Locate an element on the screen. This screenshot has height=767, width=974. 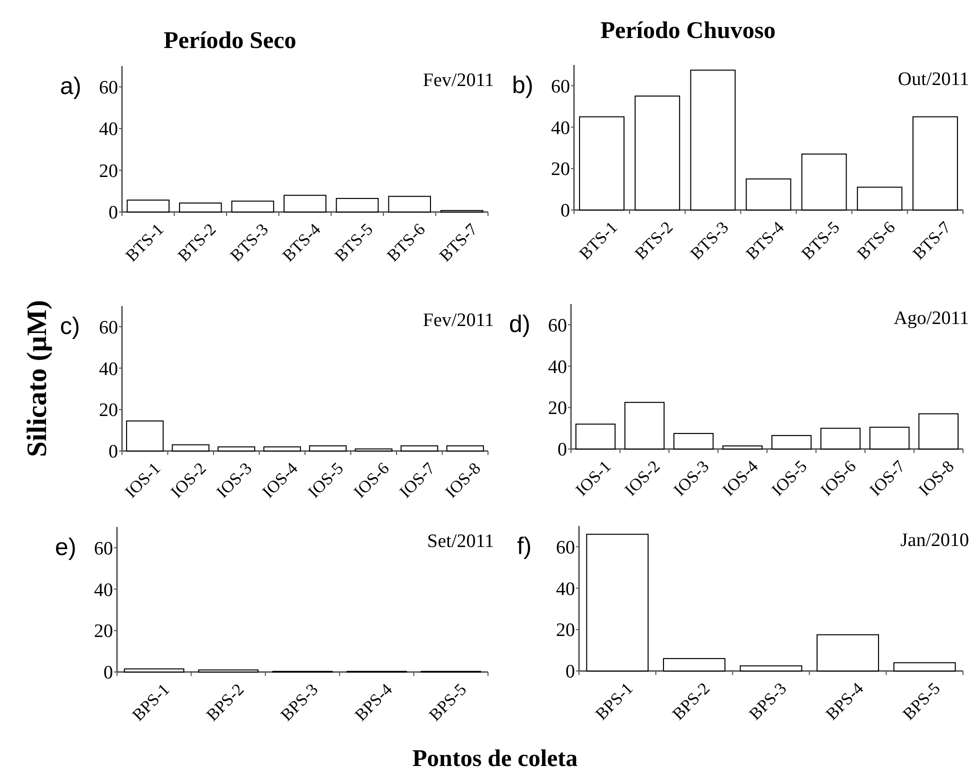
chart-title: Período Chuvoso is located at coordinates (688, 31).